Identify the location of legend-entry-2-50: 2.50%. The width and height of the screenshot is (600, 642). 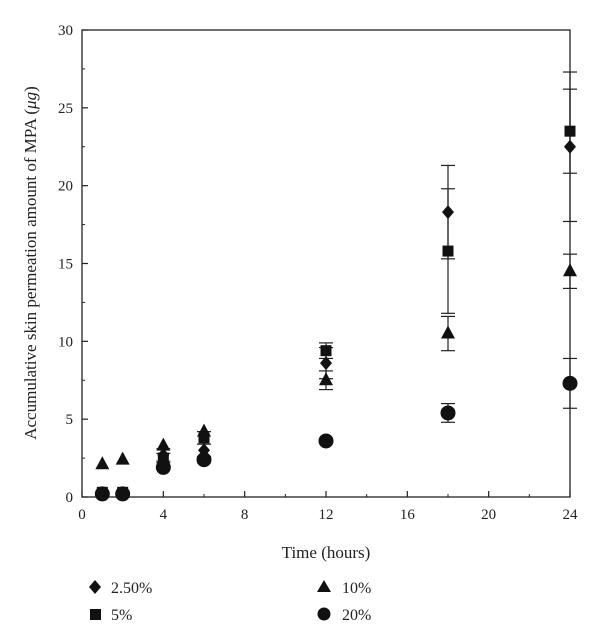
(120, 588).